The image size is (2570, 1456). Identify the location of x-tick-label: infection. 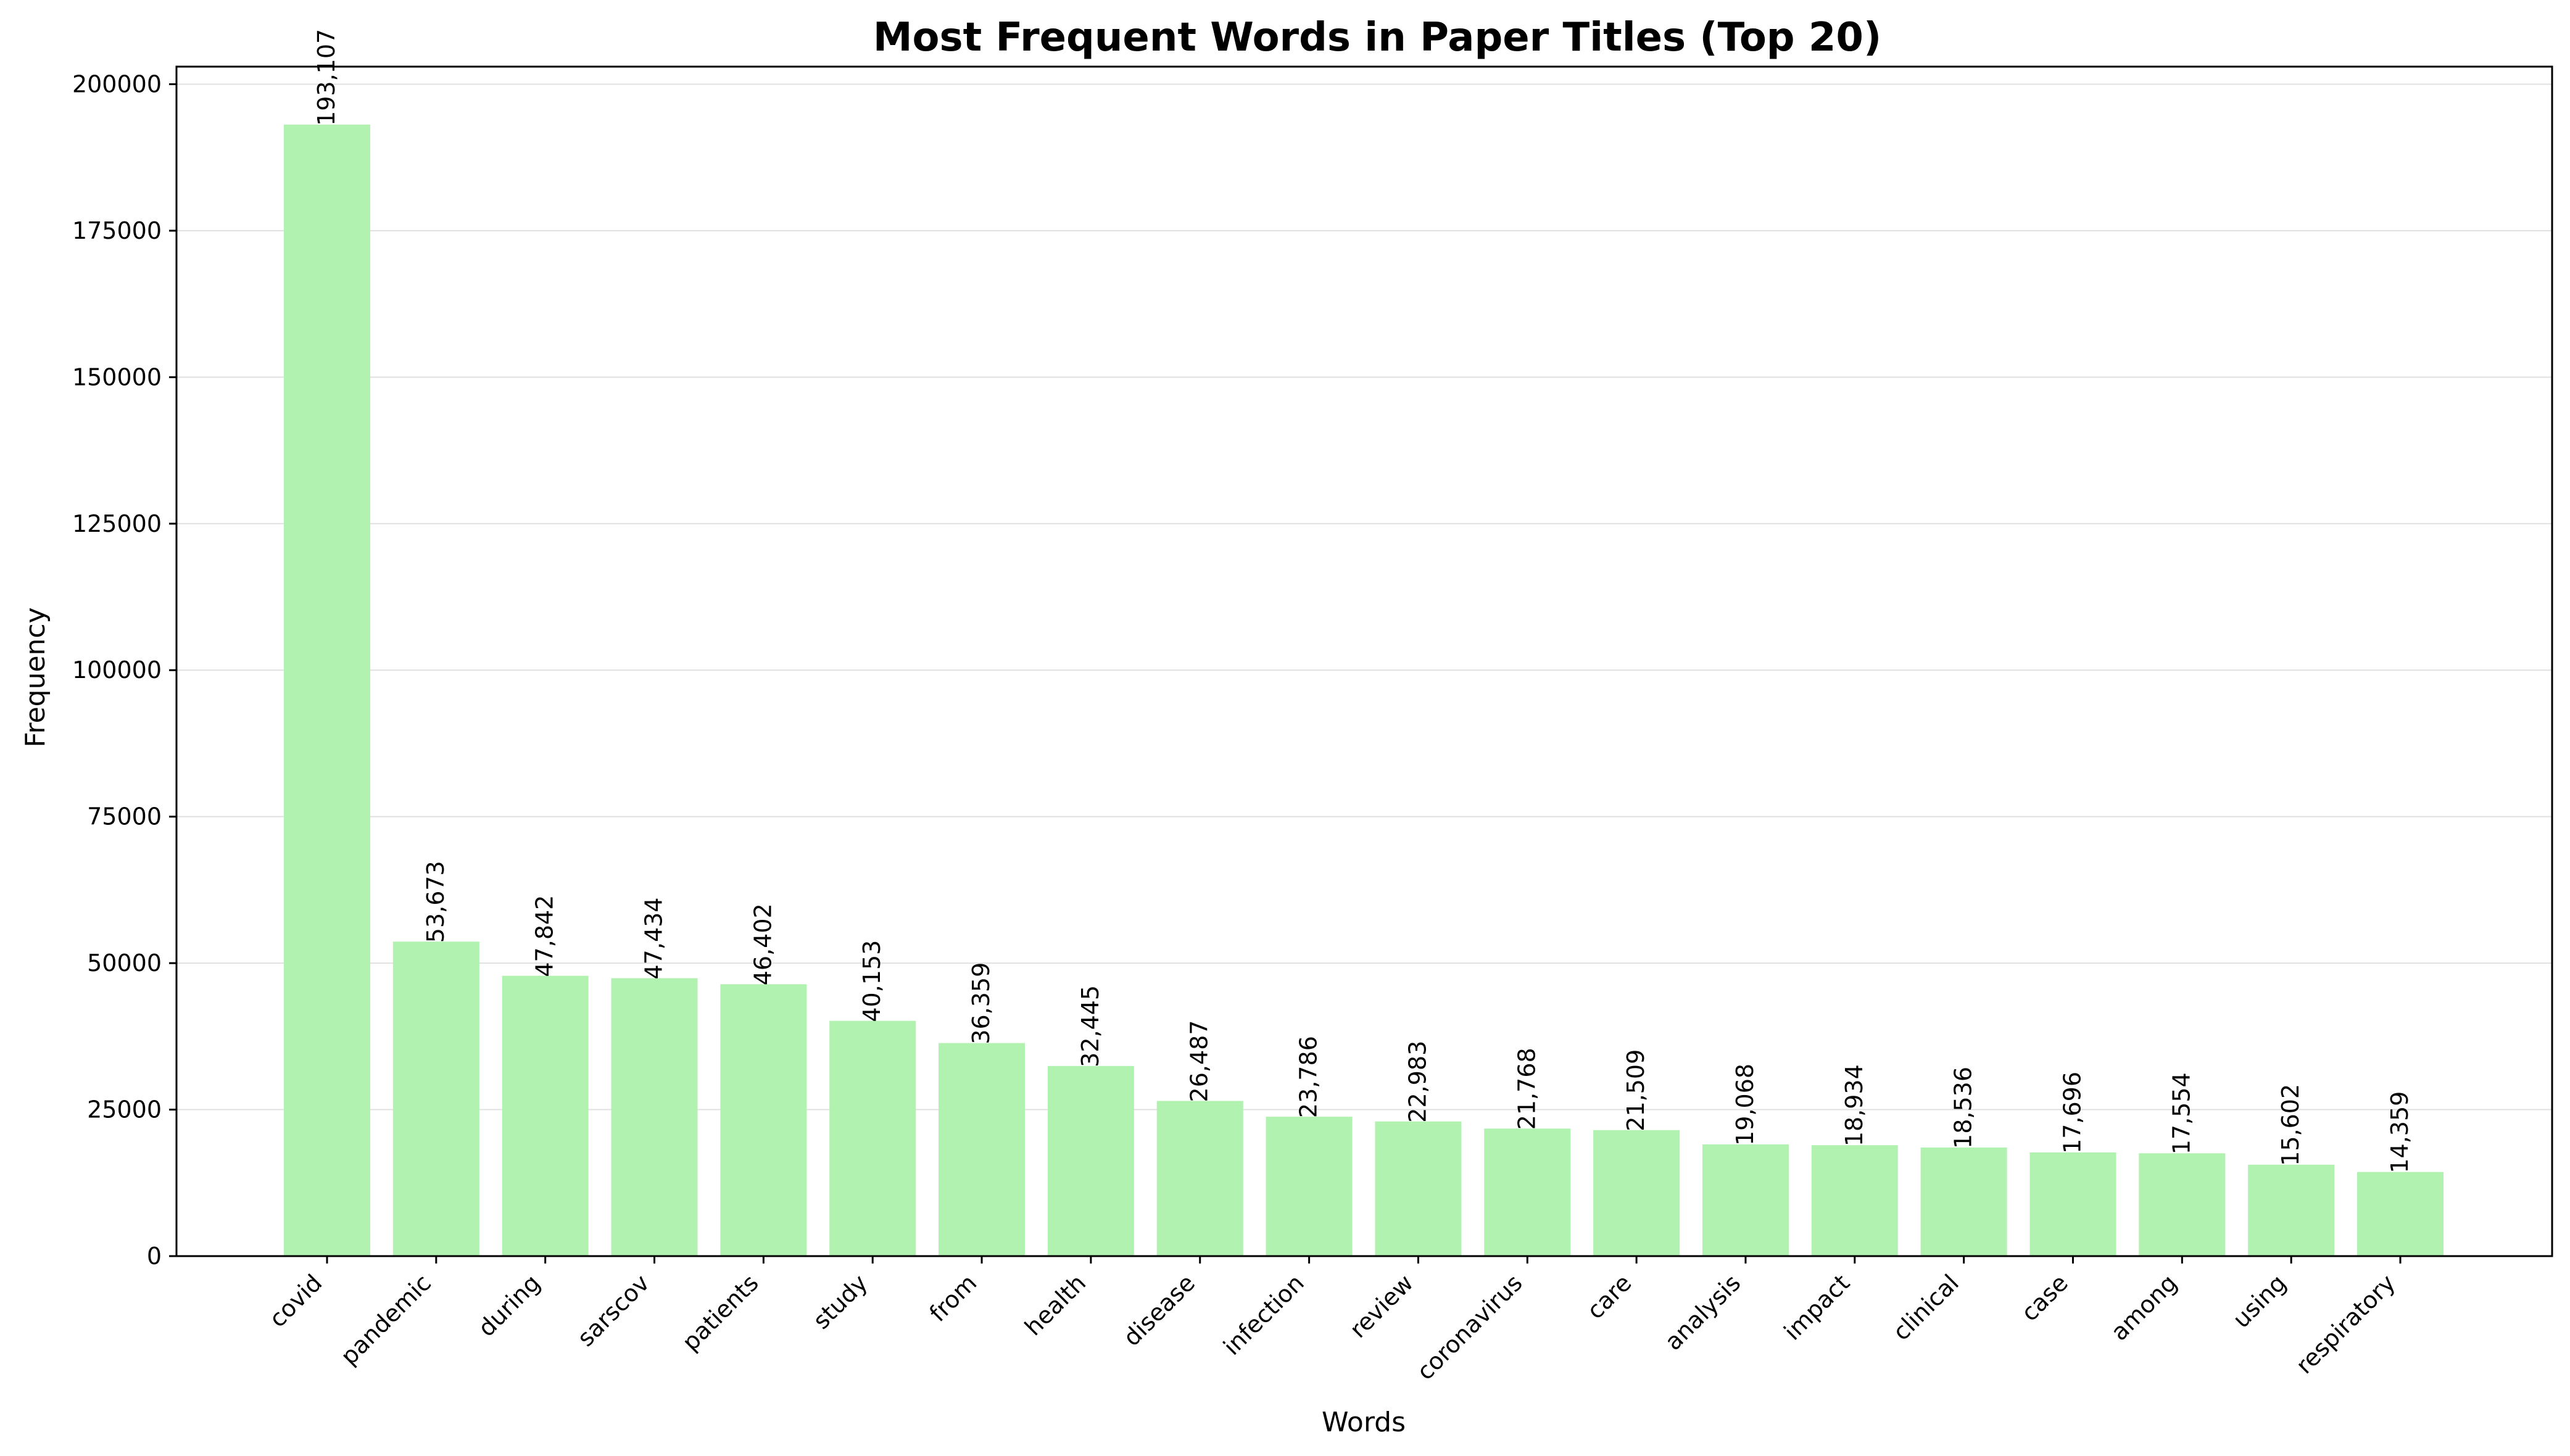
(1263, 1315).